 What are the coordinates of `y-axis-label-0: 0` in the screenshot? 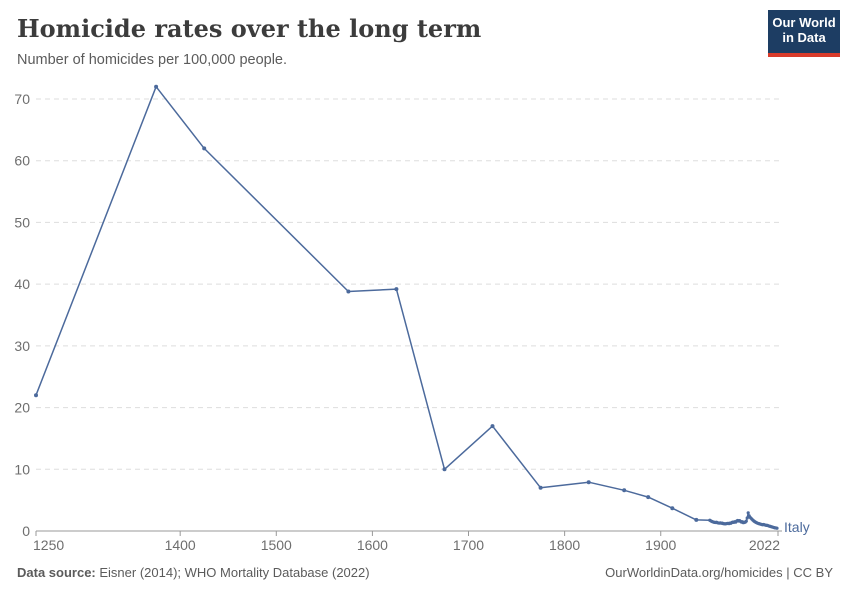 It's located at (26, 531).